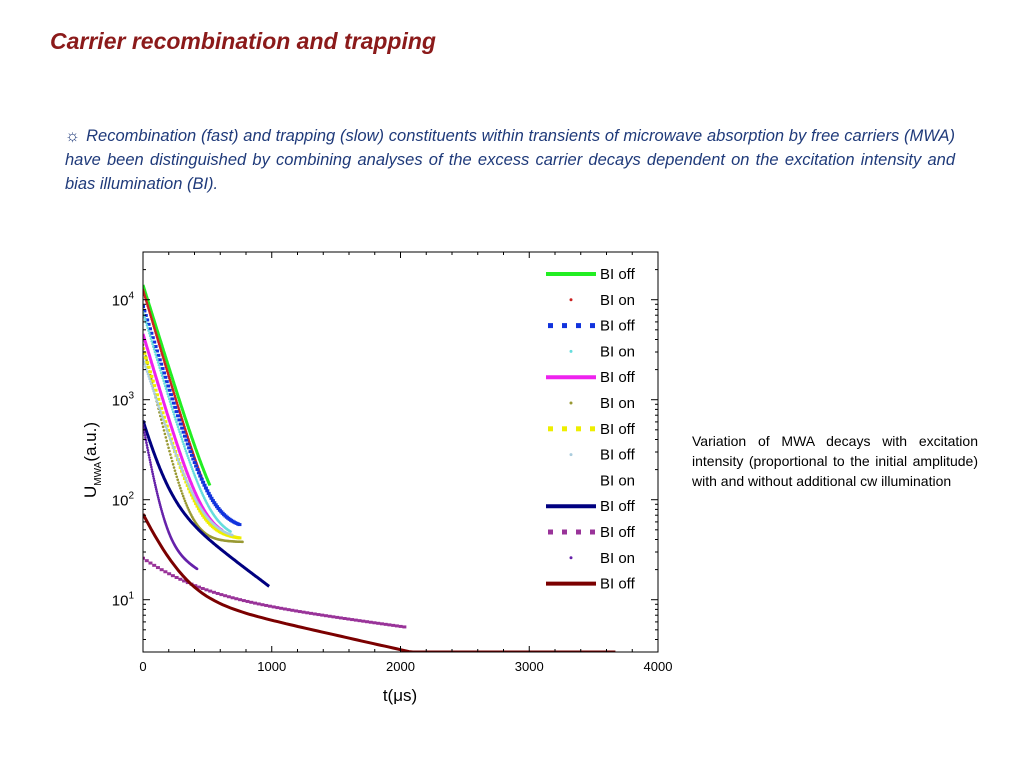 The image size is (1024, 768). What do you see at coordinates (177, 385) in the screenshot?
I see `series-0-bi-off` at bounding box center [177, 385].